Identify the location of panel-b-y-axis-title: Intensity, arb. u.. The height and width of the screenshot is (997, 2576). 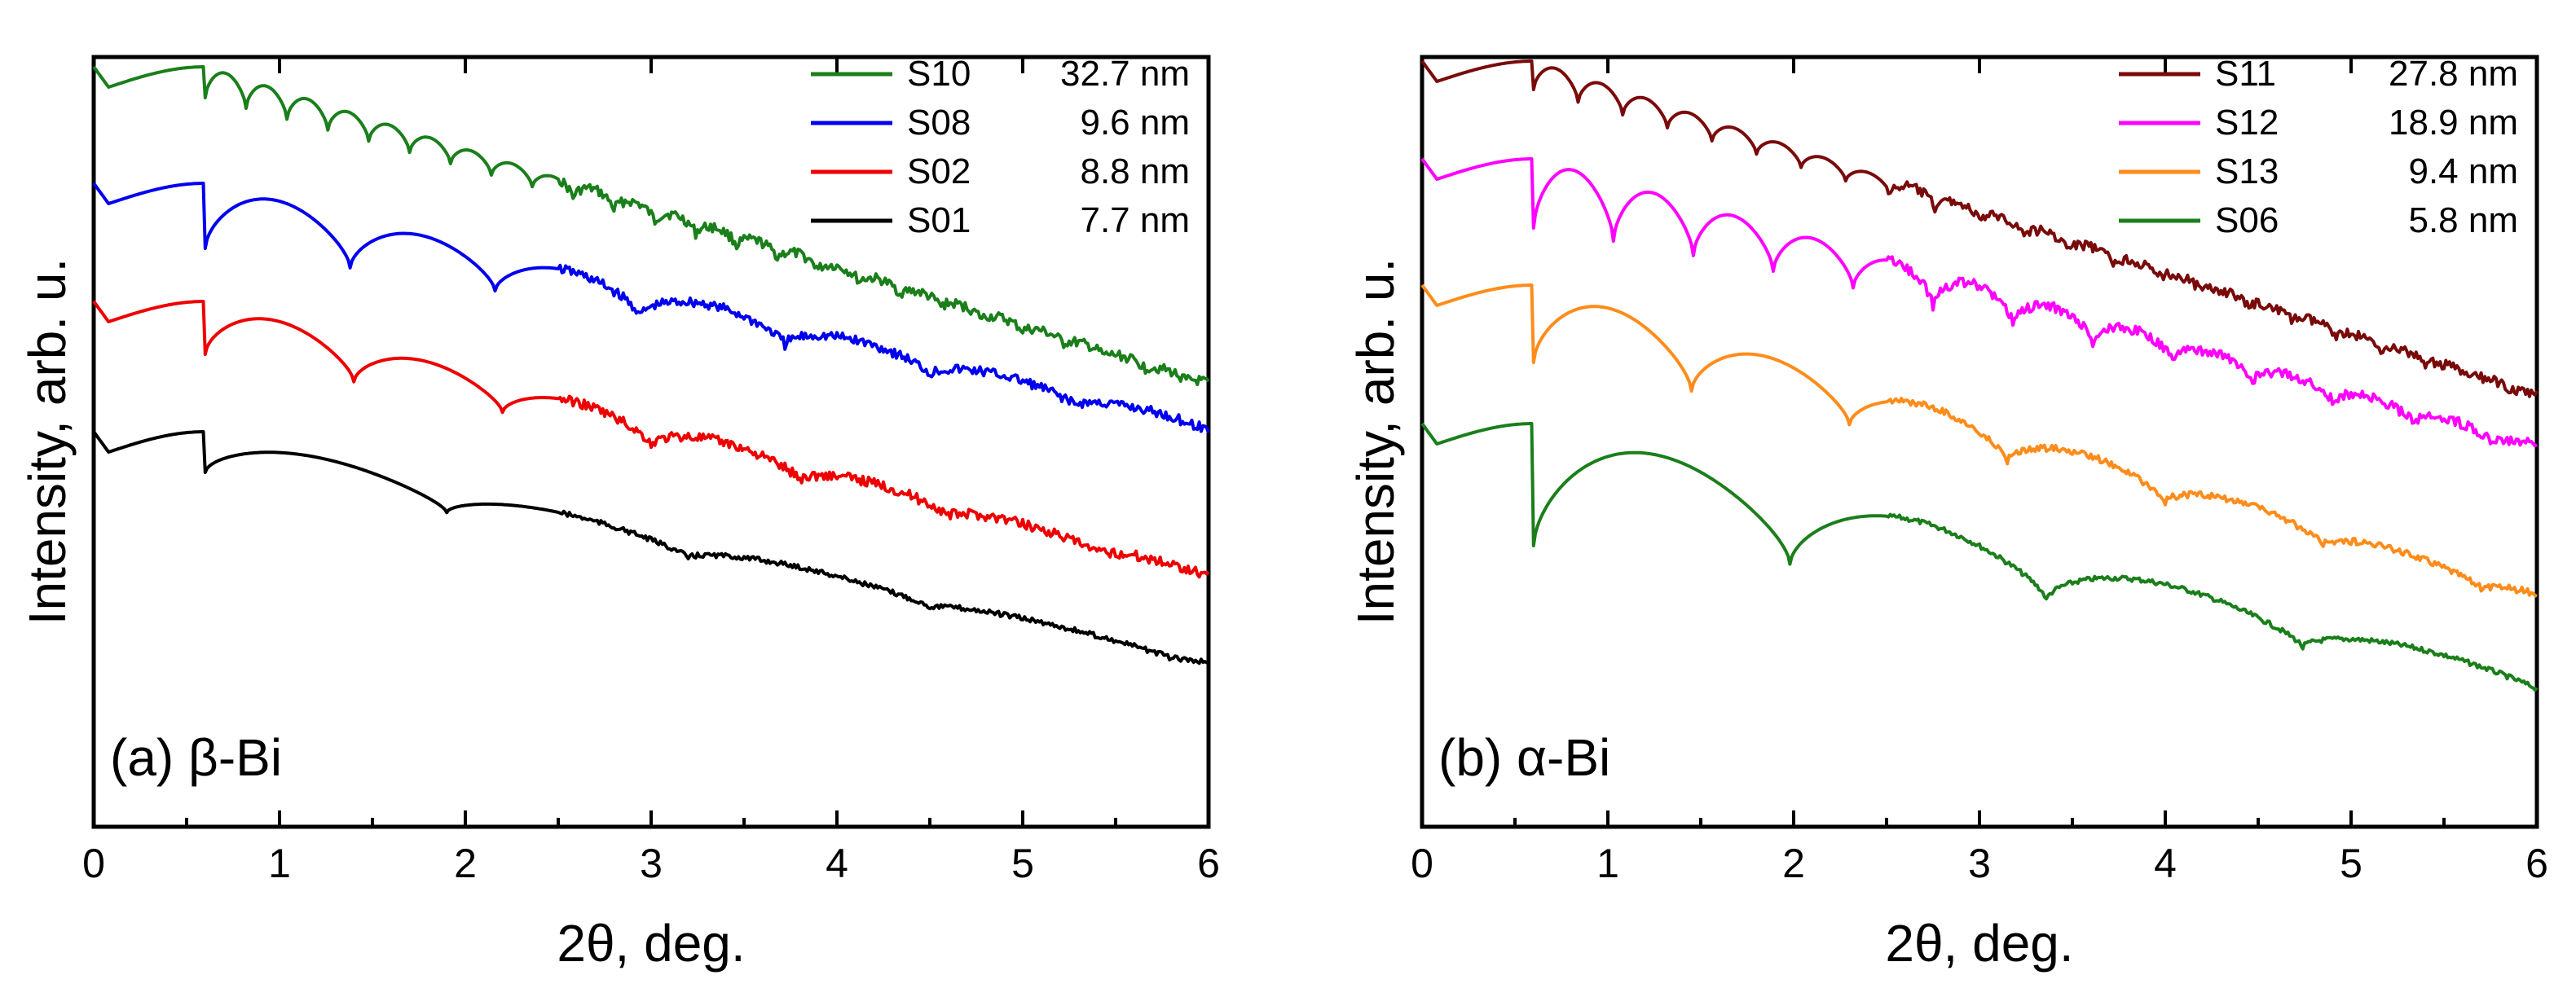
(1375, 442).